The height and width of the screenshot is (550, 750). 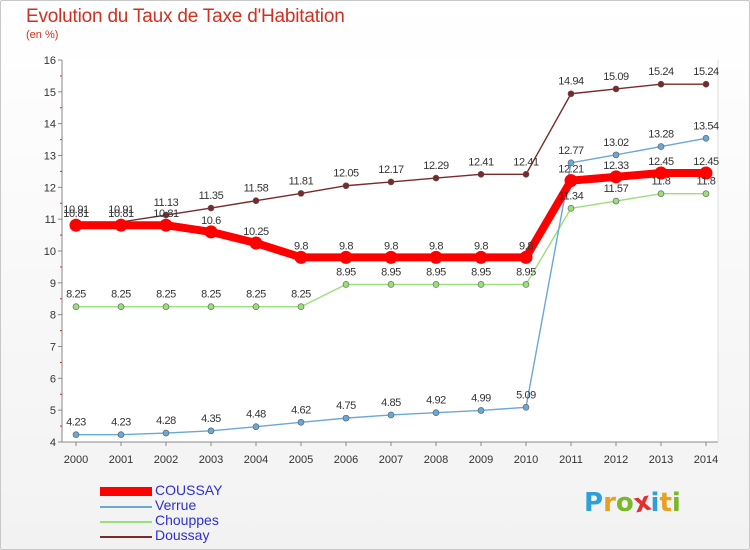 What do you see at coordinates (185, 16) in the screenshot?
I see `chart-title: Evolution du Taux de Taxe d'Habitation` at bounding box center [185, 16].